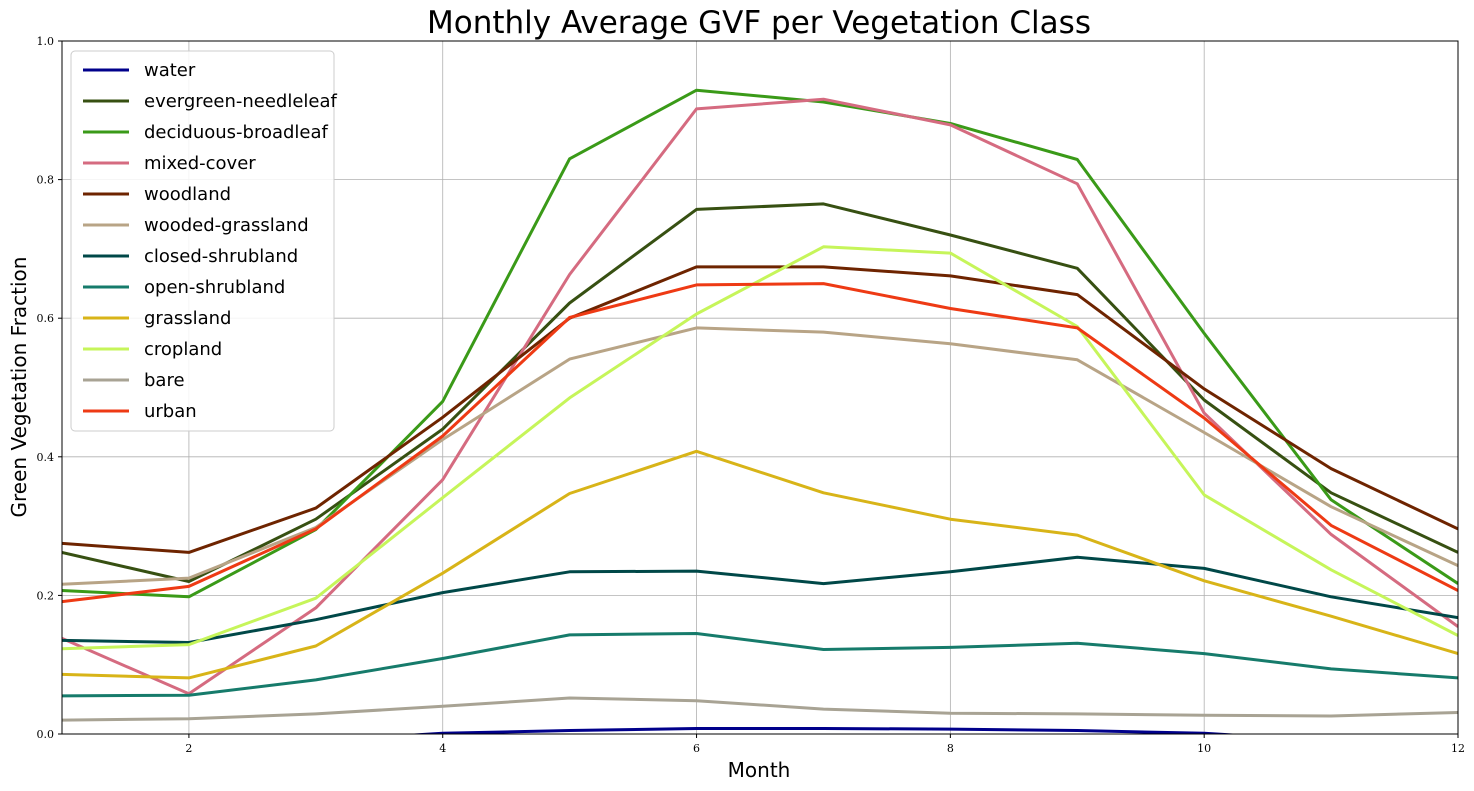  Describe the element at coordinates (241, 101) in the screenshot. I see `legend-label: evergreen-needleleaf` at that location.